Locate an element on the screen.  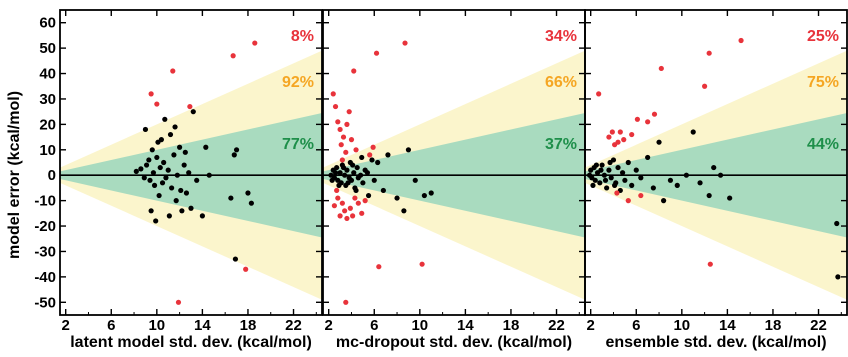
pct-inner-band-label: 77% is located at coordinates (298, 144).